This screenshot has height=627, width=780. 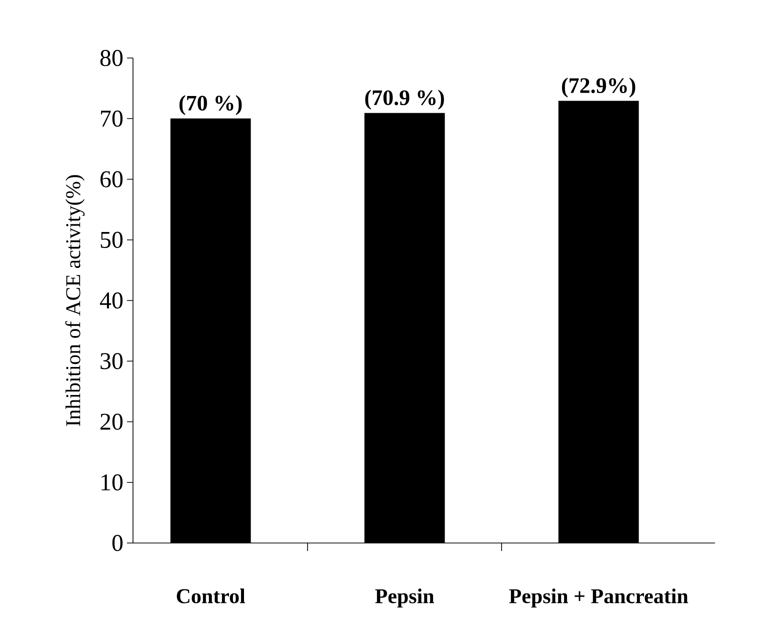 What do you see at coordinates (111, 422) in the screenshot?
I see `y-tick-label: 20` at bounding box center [111, 422].